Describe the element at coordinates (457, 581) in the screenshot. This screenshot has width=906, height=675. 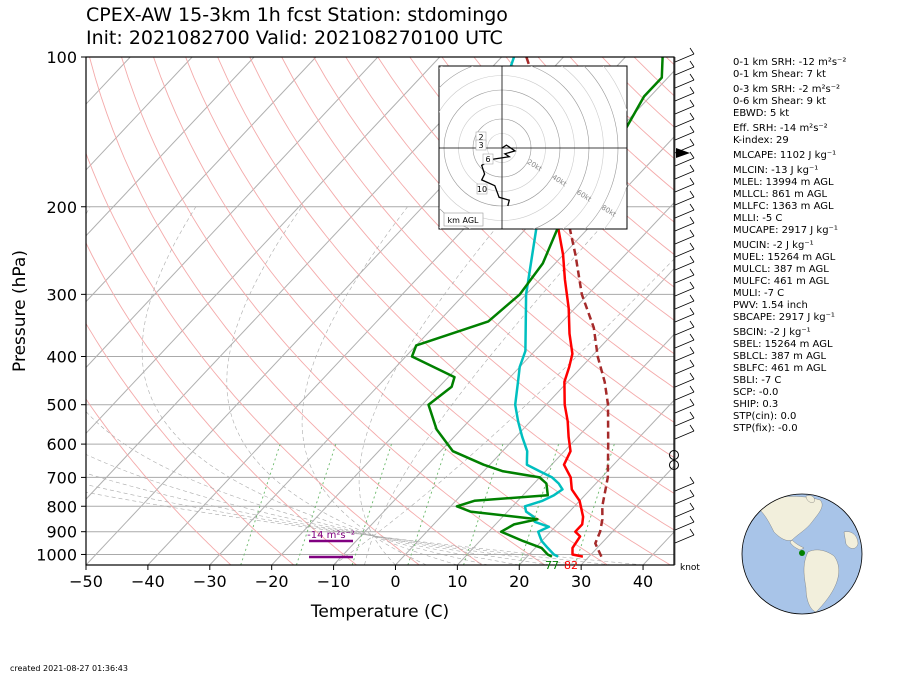
I see `x-tick-label: 10` at that location.